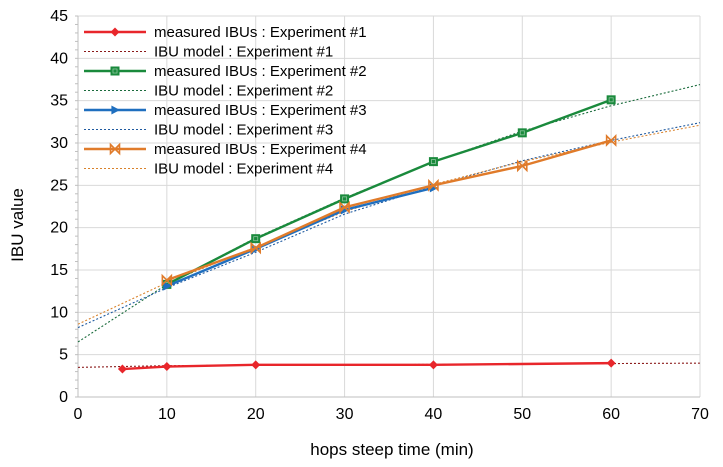 Image resolution: width=723 pixels, height=467 pixels. What do you see at coordinates (434, 414) in the screenshot?
I see `x-tick-label: 40` at bounding box center [434, 414].